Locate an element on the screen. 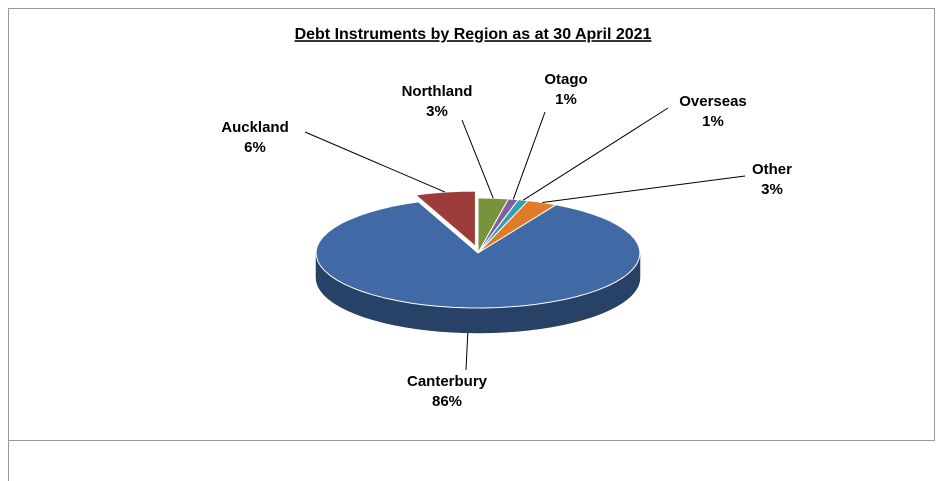 Image resolution: width=942 pixels, height=481 pixels. slice-value-label: 86% is located at coordinates (447, 401).